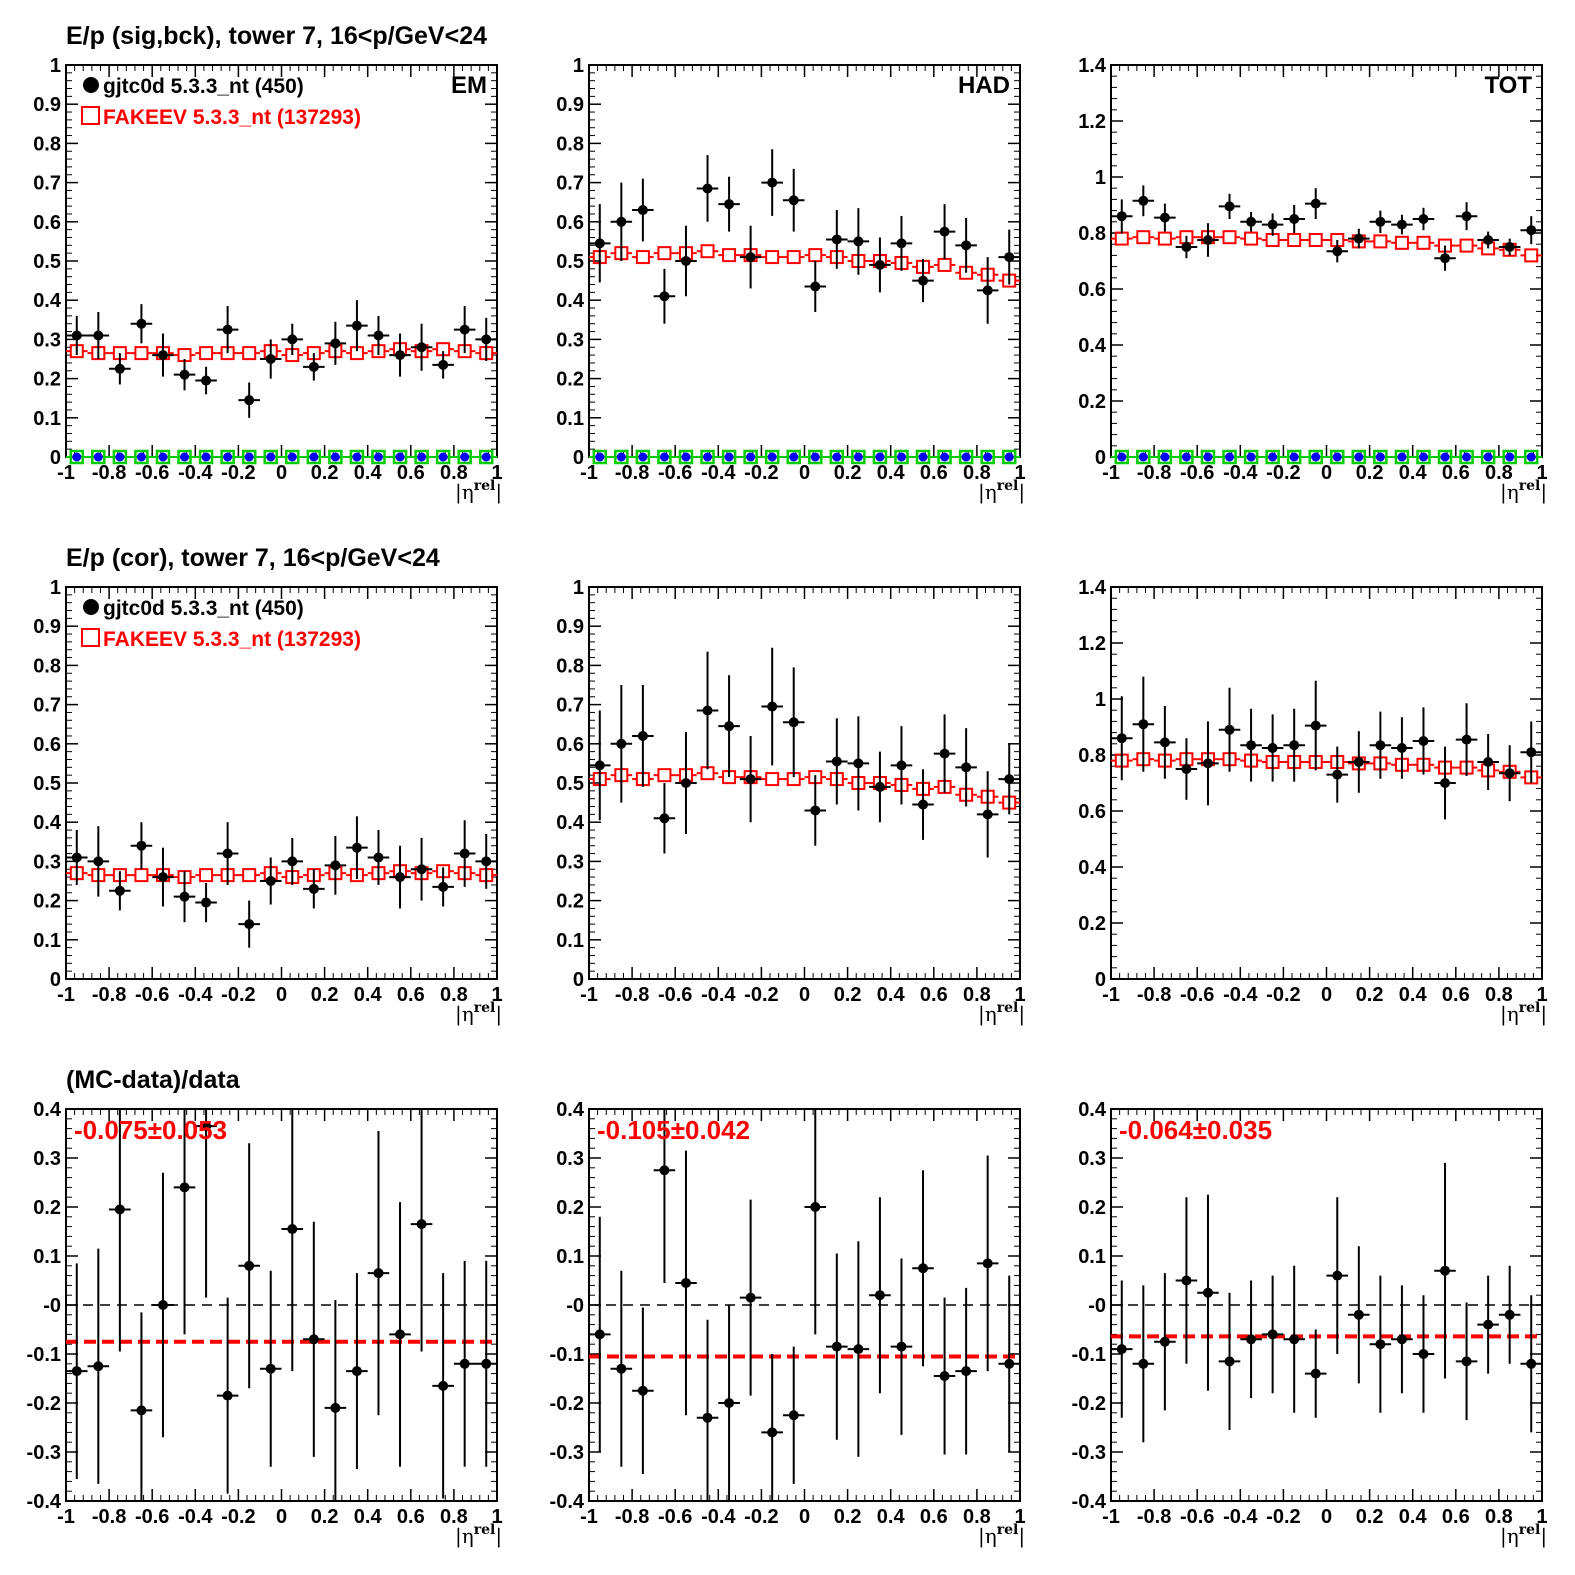 This screenshot has width=1575, height=1575. I want to click on x-axis-title: |ηrel|, so click(478, 491).